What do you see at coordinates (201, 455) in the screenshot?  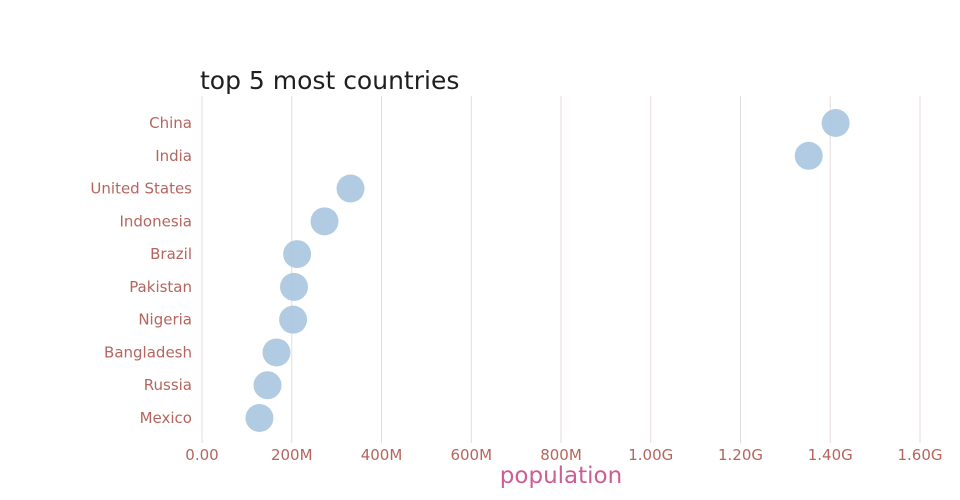 I see `x-tick-label: 0.00` at bounding box center [201, 455].